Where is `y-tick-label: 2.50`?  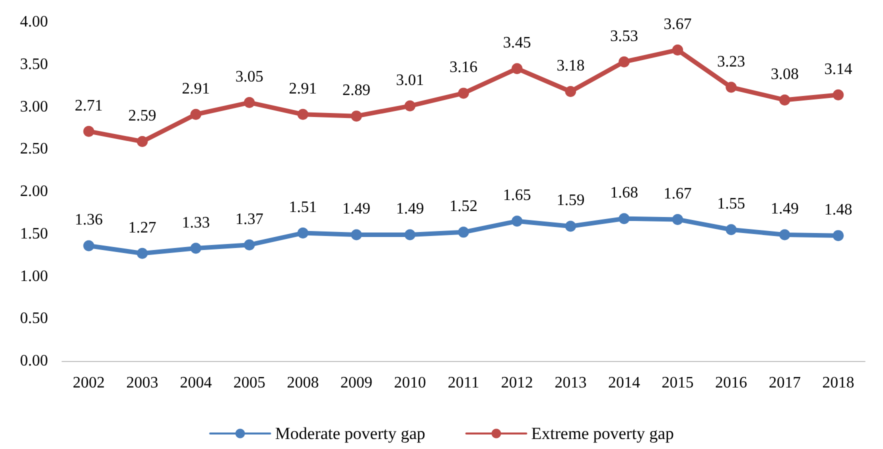
y-tick-label: 2.50 is located at coordinates (34, 149).